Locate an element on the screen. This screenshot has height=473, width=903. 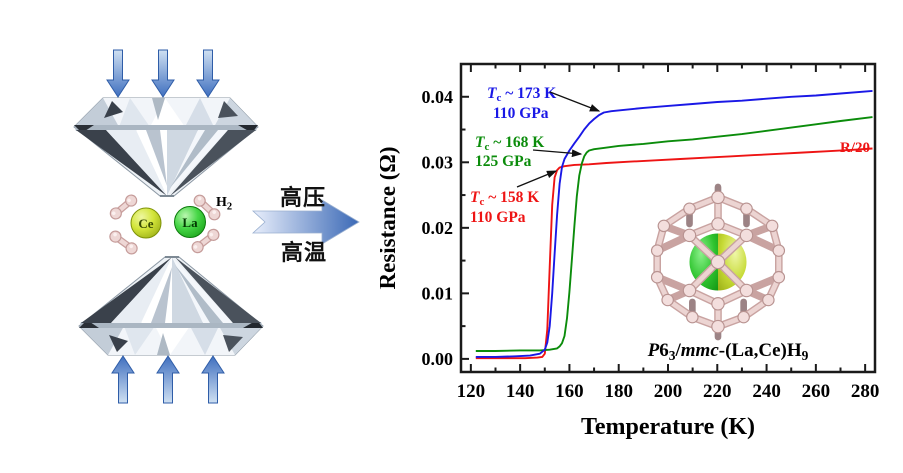
y-tick-label: 0.04 is located at coordinates (438, 97).